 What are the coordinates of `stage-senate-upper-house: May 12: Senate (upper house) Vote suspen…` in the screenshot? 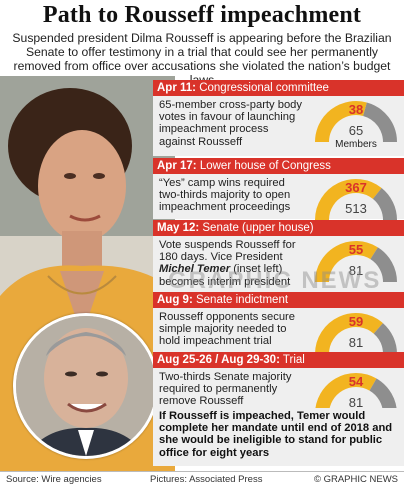 It's located at (278, 256).